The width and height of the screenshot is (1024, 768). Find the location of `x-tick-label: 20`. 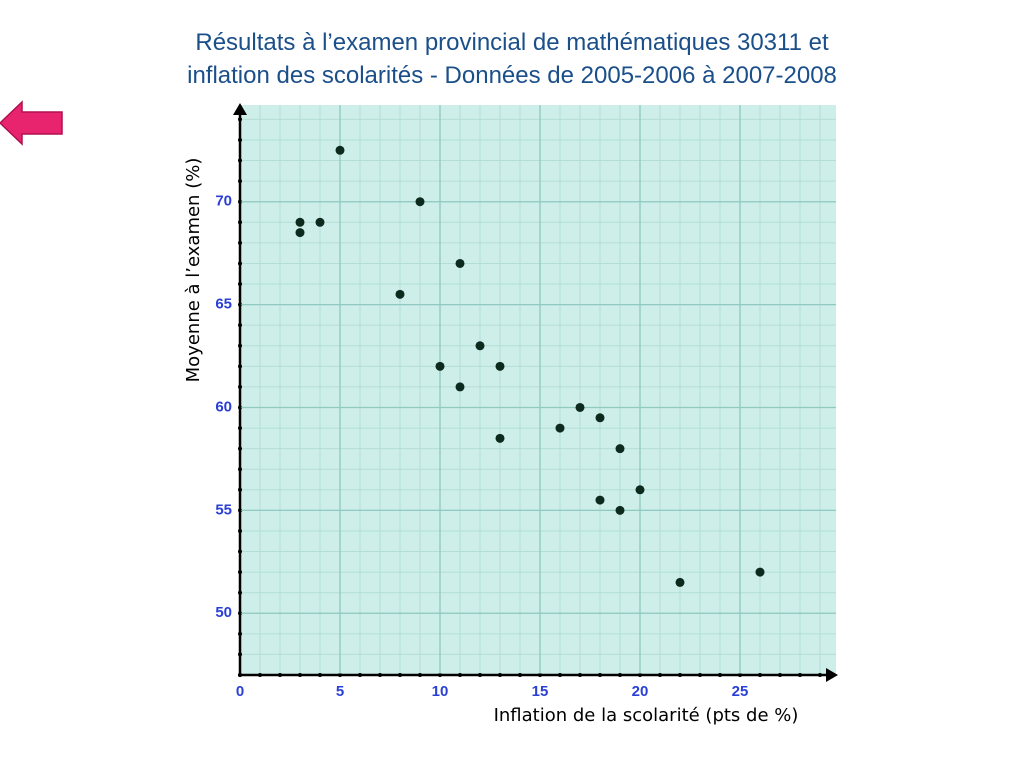

x-tick-label: 20 is located at coordinates (640, 691).